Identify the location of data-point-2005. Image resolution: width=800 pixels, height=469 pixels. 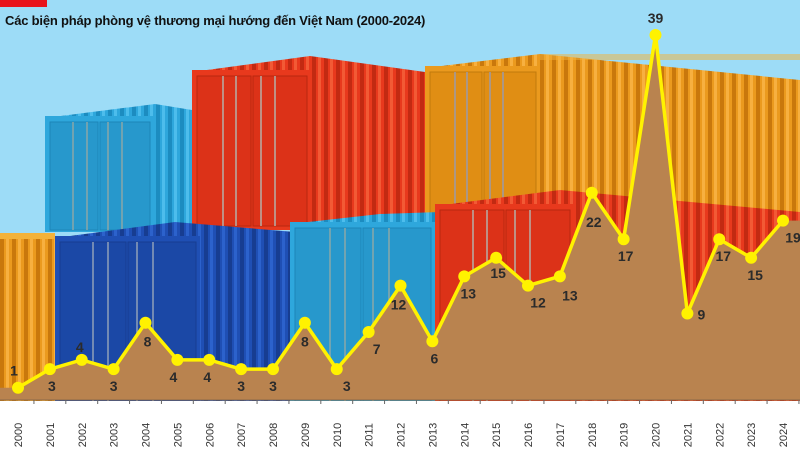
(177, 359).